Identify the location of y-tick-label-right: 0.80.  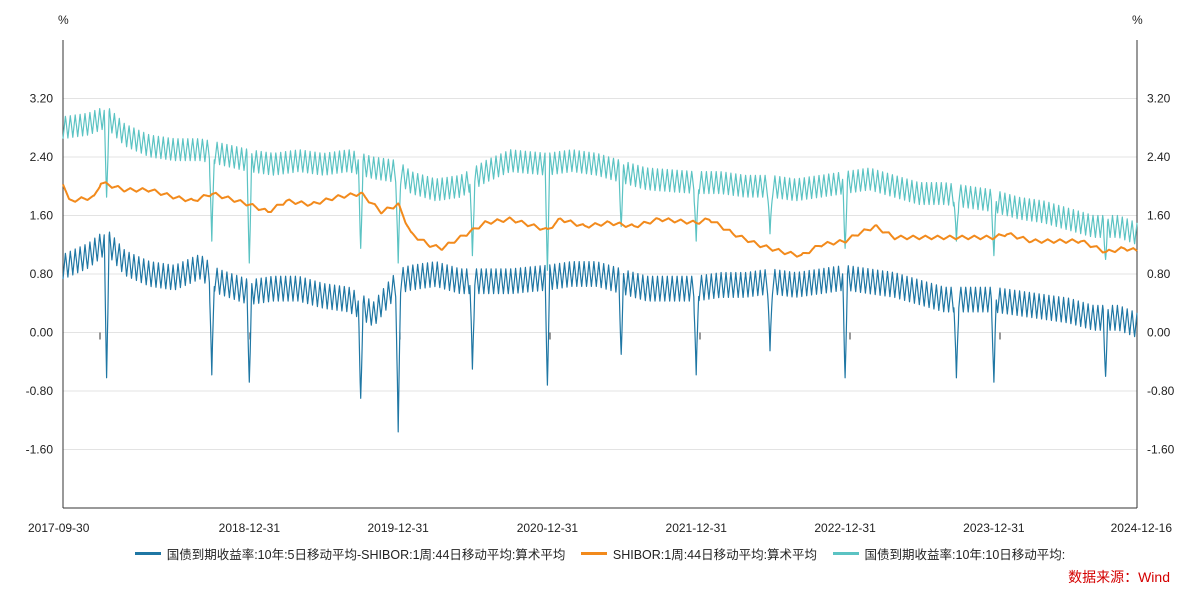
(1159, 274).